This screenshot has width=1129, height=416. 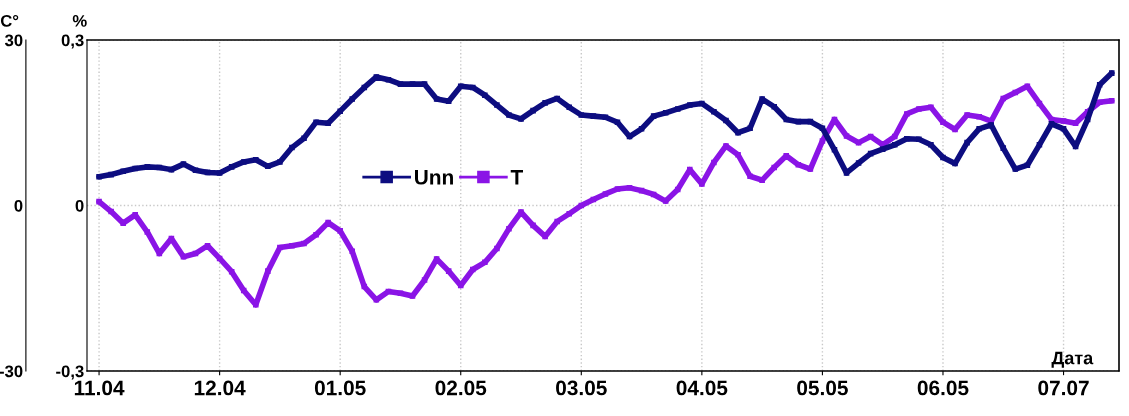 I want to click on x-tick-label: 04.05, so click(x=702, y=388).